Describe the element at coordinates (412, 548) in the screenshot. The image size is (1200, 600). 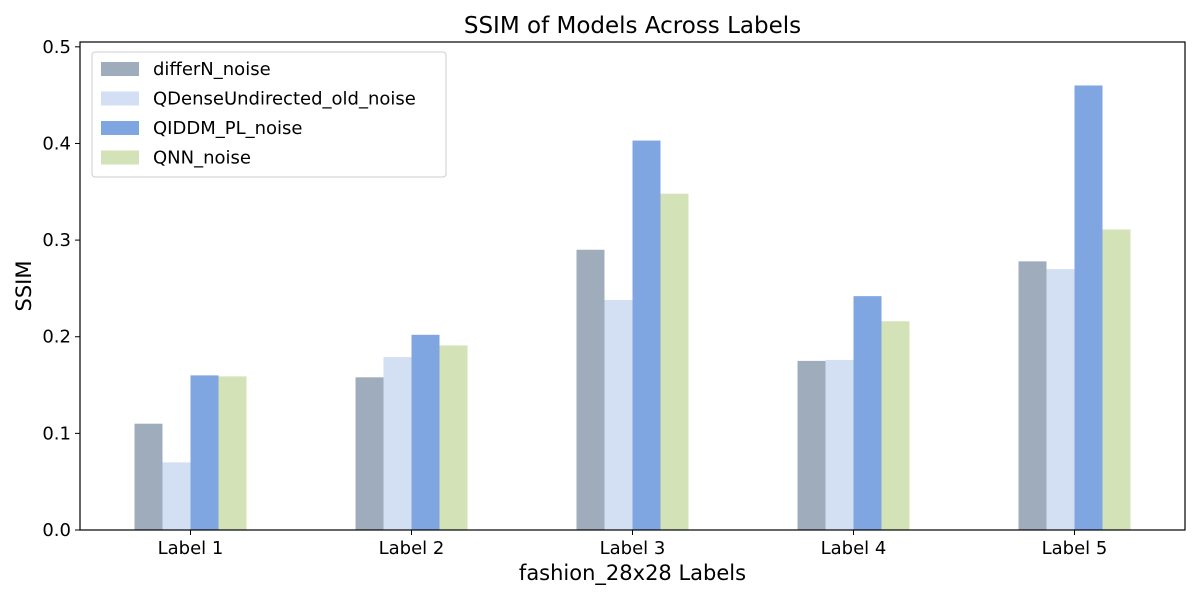
I see `x-tick-label: Label 2` at that location.